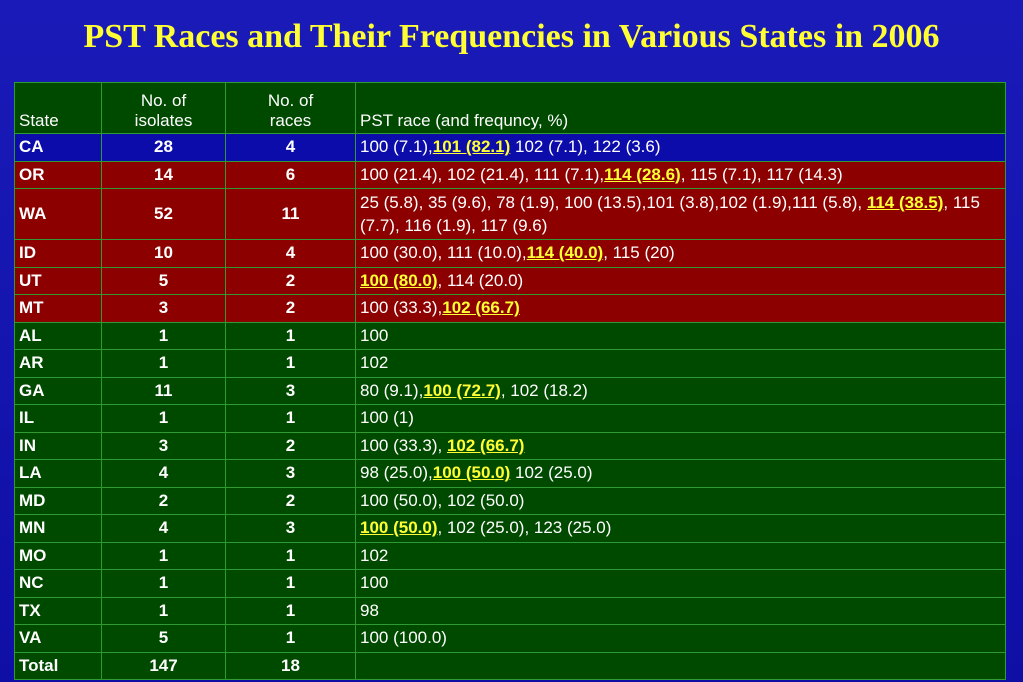  Describe the element at coordinates (680, 473) in the screenshot. I see `cell-race-frequencies: 98 (25.0),100 (50.0) 102 (25.0)` at that location.